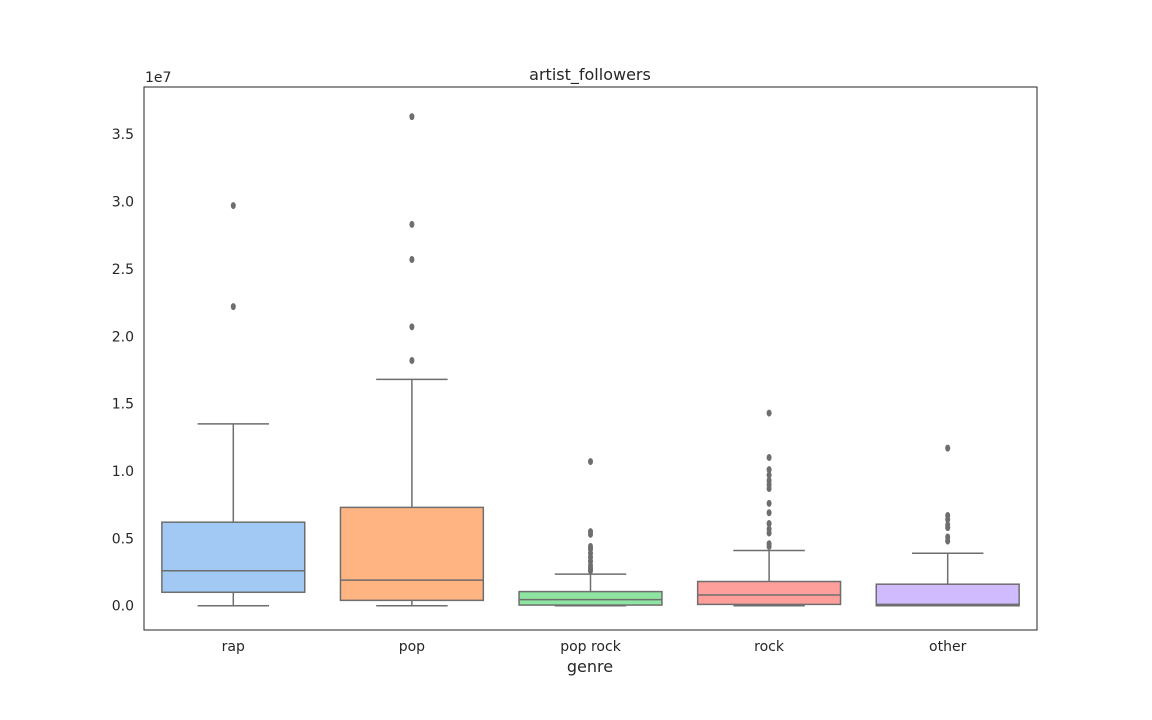 Image resolution: width=1152 pixels, height=720 pixels. Describe the element at coordinates (123, 472) in the screenshot. I see `y-tick-label: 1.0` at that location.